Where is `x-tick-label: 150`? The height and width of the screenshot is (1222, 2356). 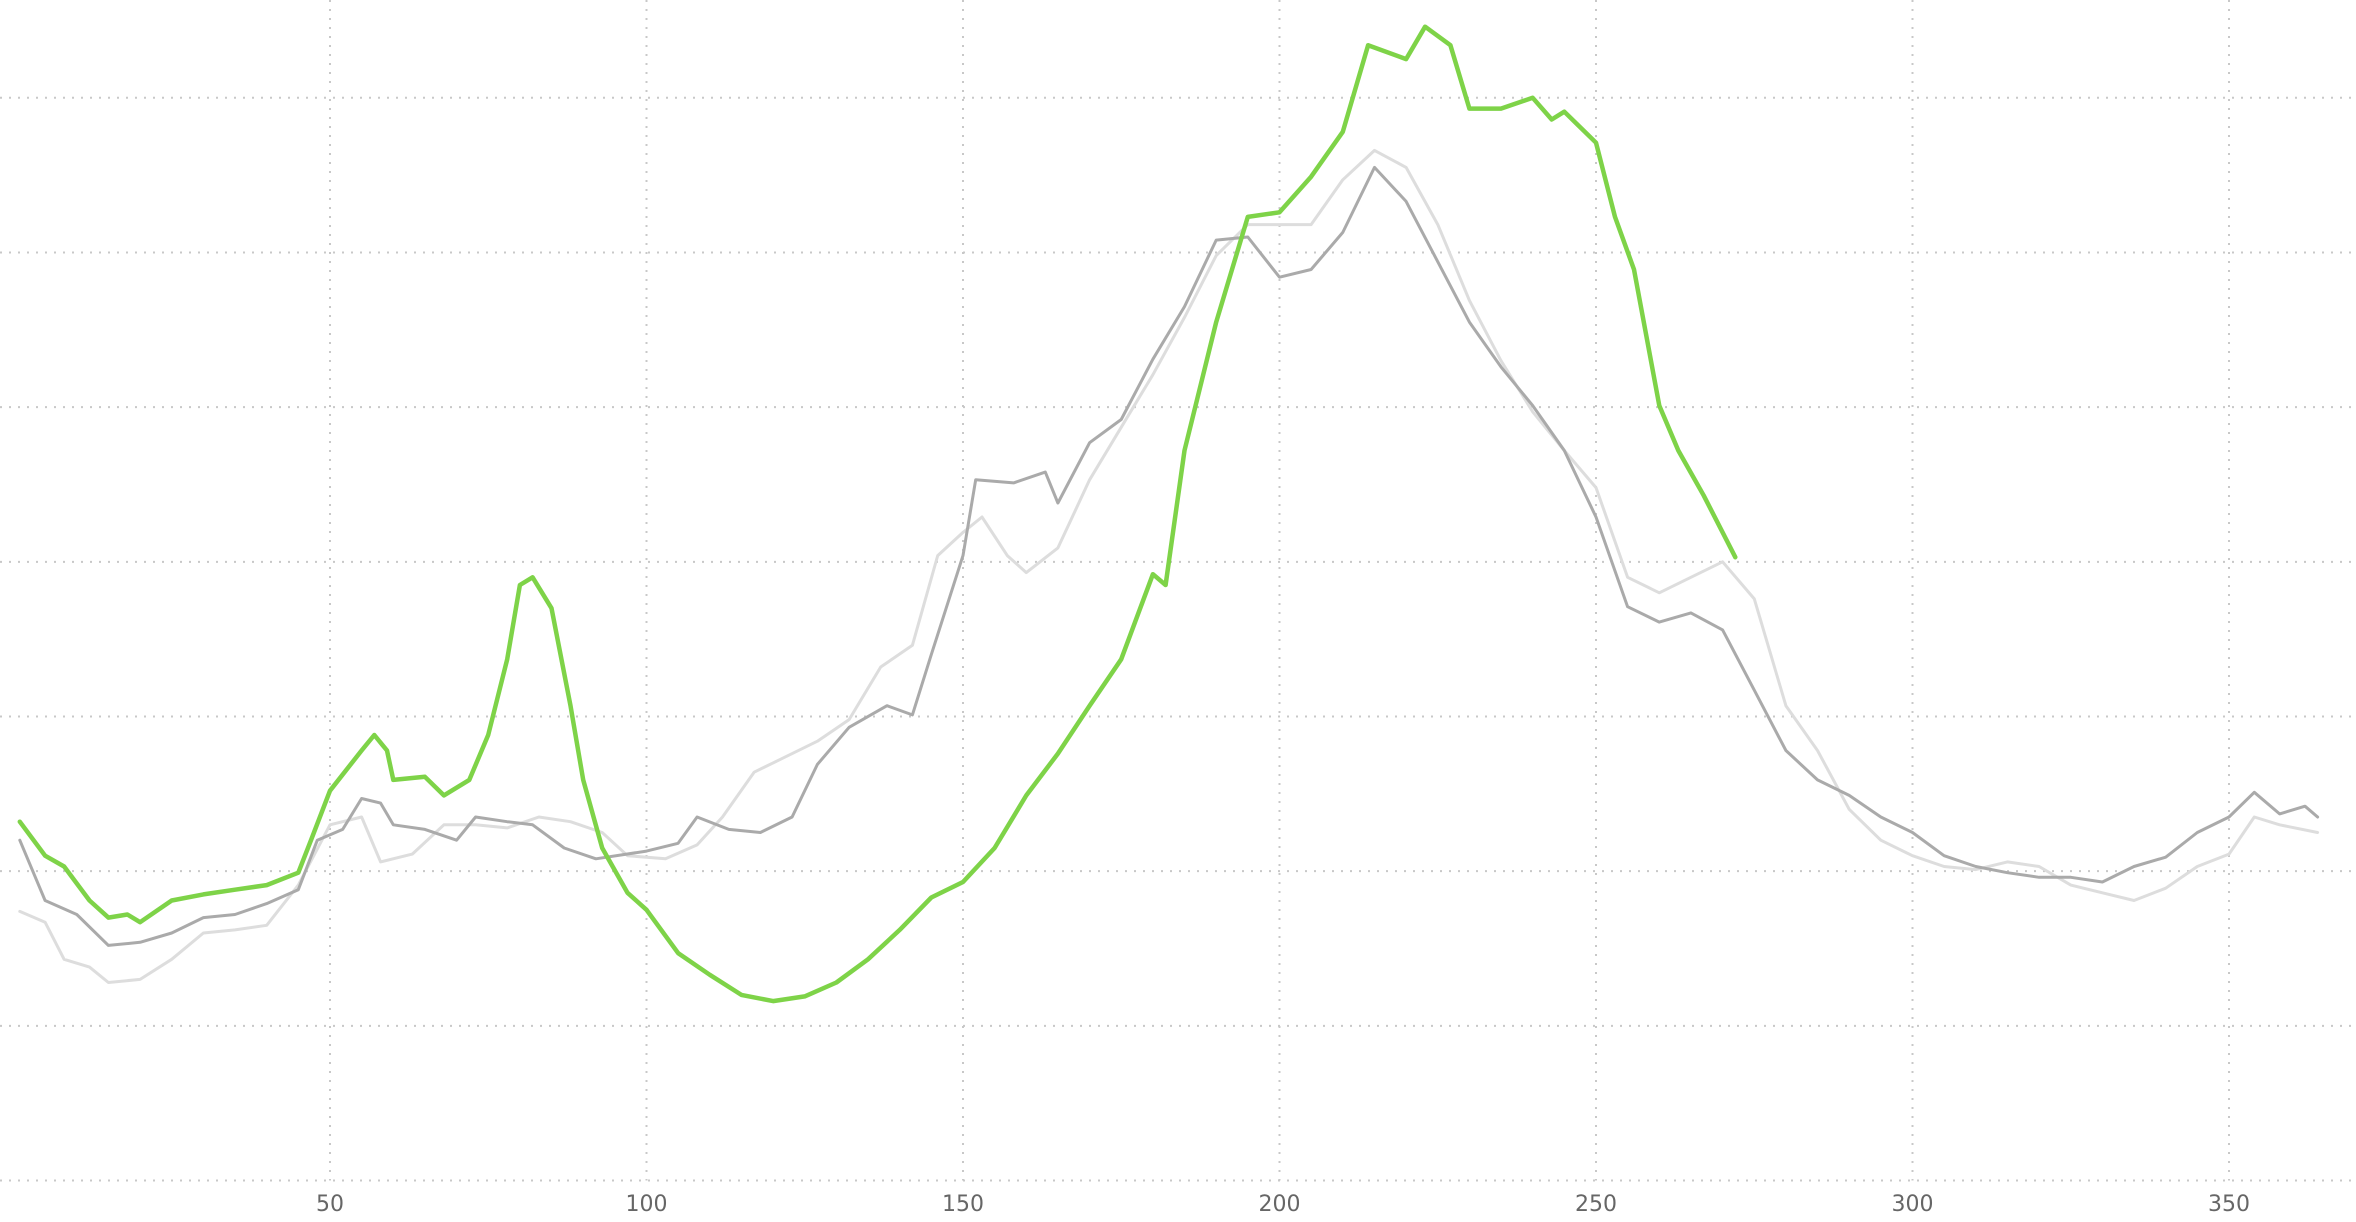
x-tick-label: 150 is located at coordinates (963, 1204).